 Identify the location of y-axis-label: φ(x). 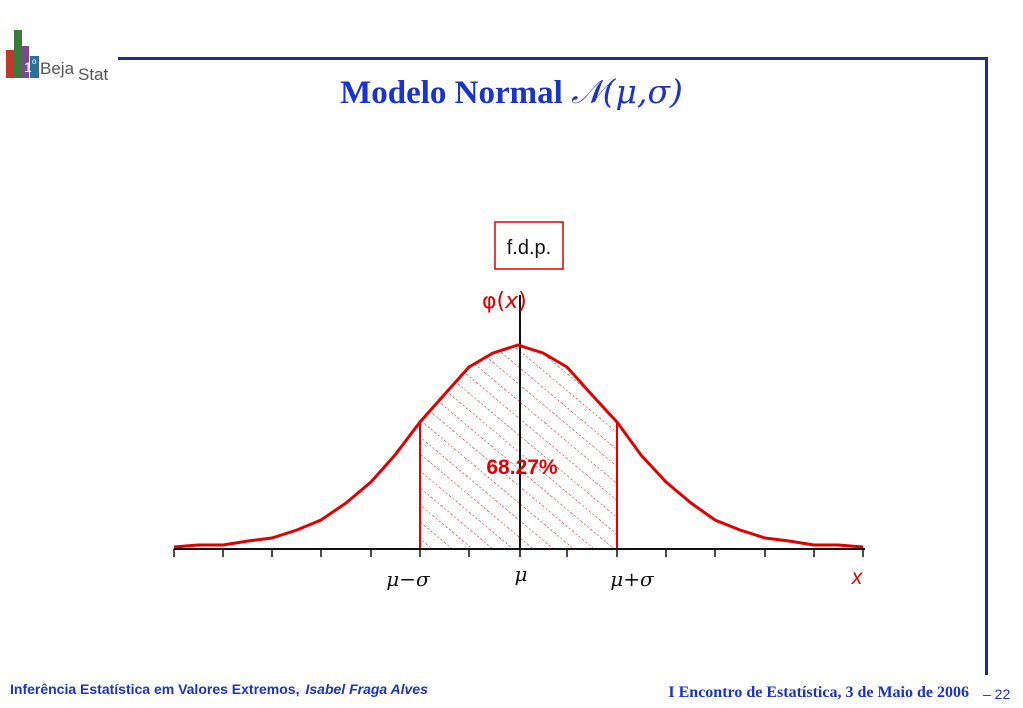
(504, 301).